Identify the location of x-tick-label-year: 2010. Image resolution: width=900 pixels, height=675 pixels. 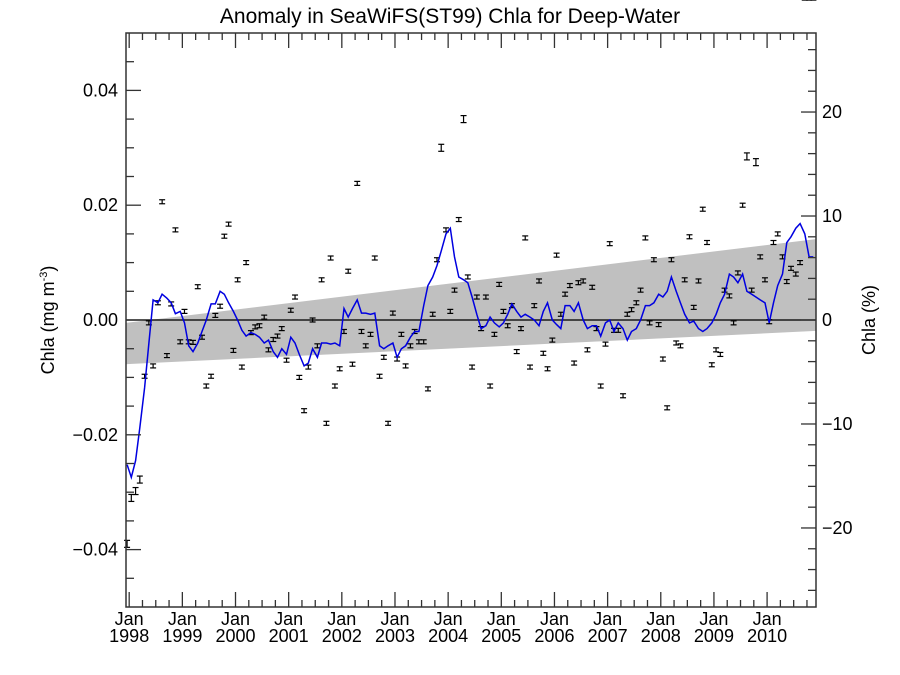
(767, 636).